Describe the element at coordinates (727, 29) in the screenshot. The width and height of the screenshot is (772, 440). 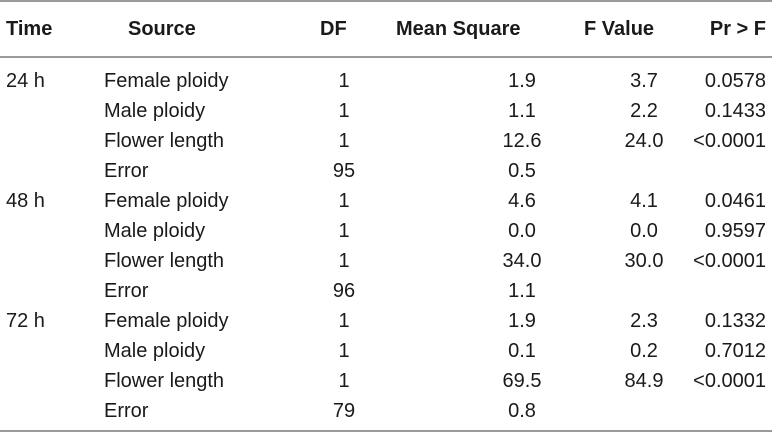
I see `header-pr-f: Pr > F` at that location.